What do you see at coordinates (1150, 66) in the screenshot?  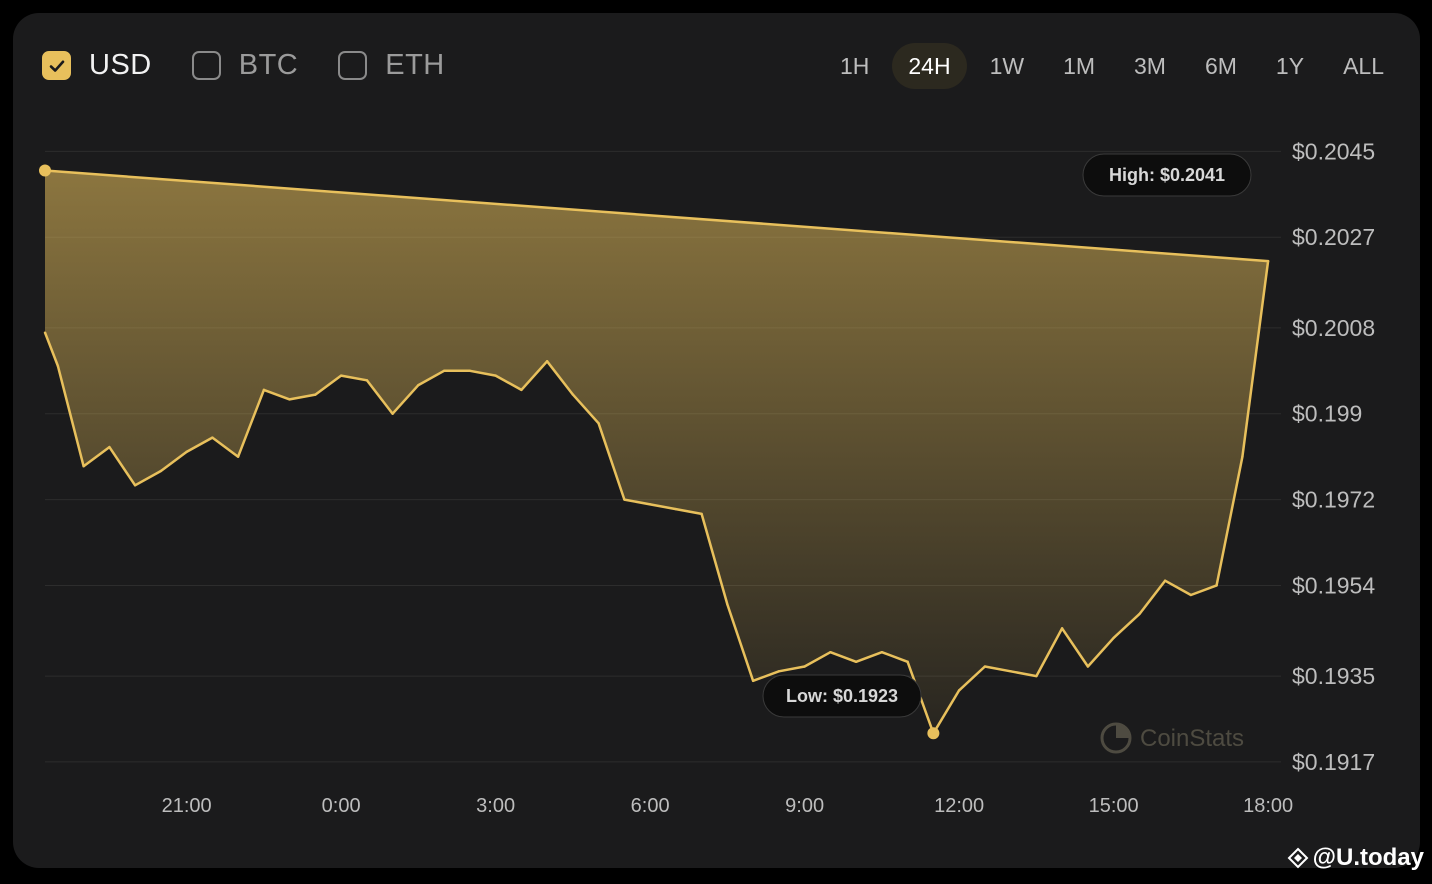 I see `range-tab-3m: 3M` at bounding box center [1150, 66].